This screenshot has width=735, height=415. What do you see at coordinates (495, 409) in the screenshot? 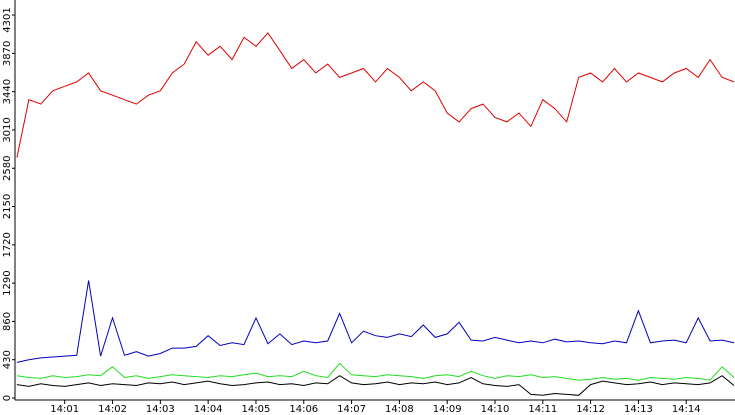
I see `x-tick-label: 14:10` at bounding box center [495, 409].